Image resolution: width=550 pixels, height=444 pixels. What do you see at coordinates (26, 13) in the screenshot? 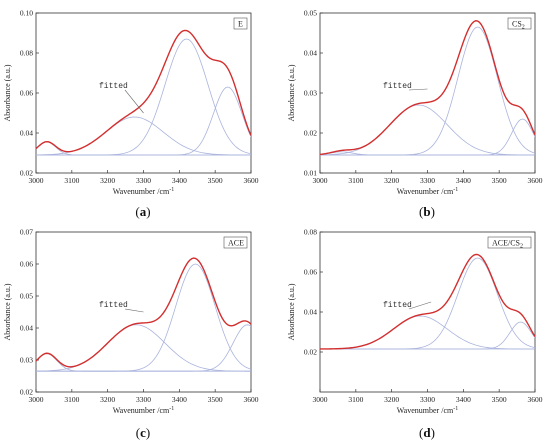
I see `y-tick-label: 0.10` at bounding box center [26, 13].